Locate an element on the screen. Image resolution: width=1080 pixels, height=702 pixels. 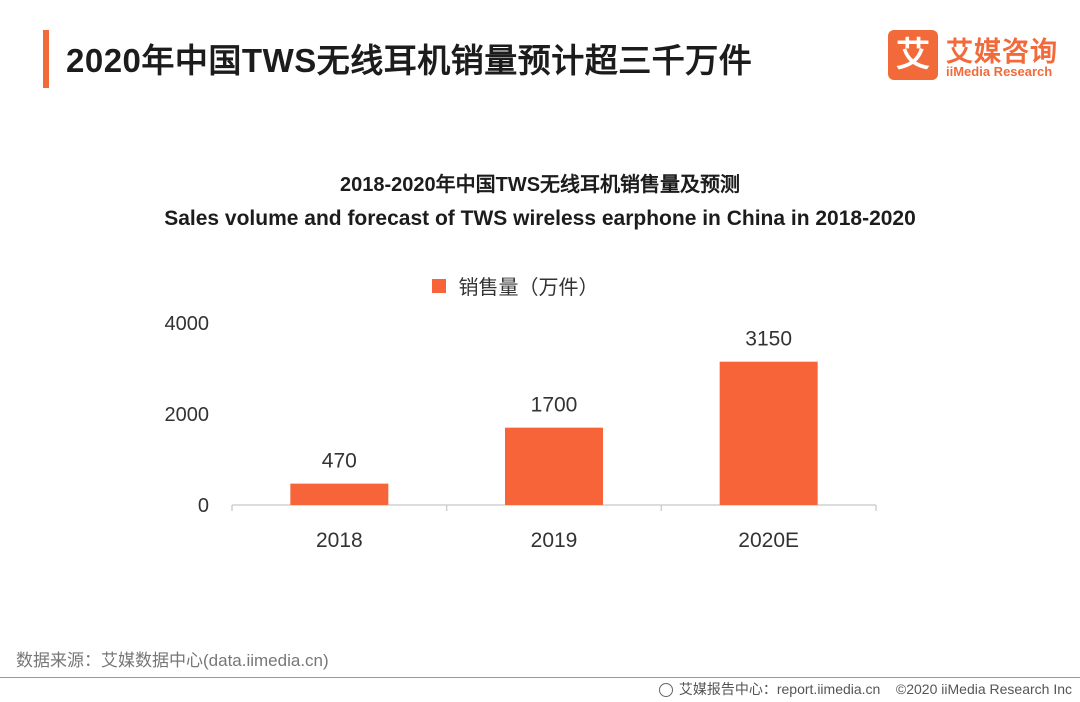
chart-title: 2018-2020年中国TWS无线耳机销售量及预测 is located at coordinates (540, 185).